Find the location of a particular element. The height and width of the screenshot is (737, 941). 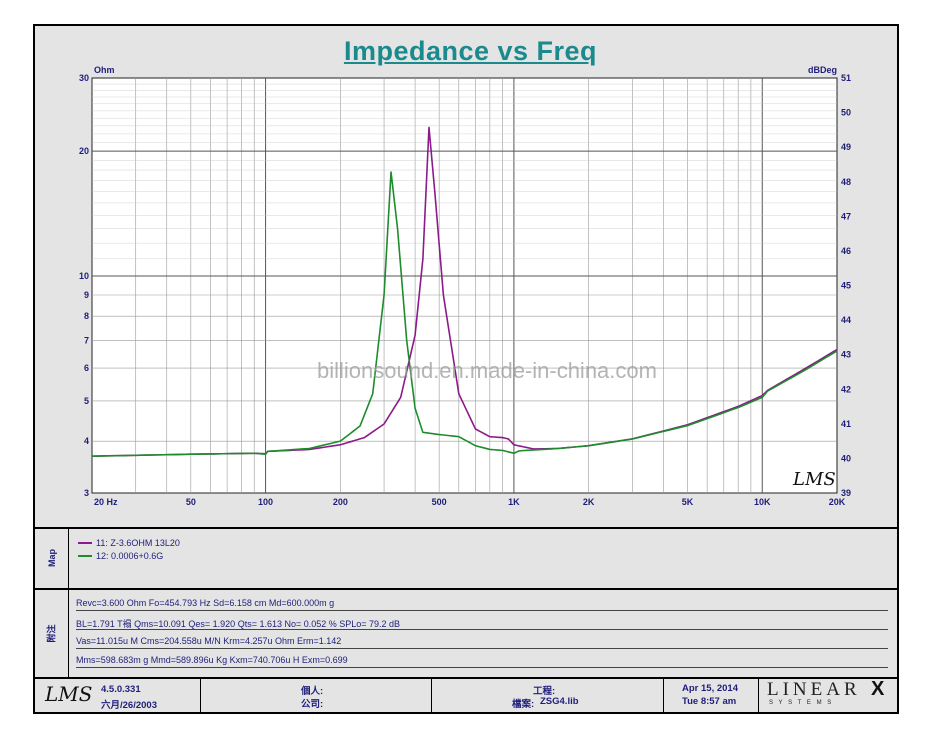

x-tick-label: 500 is located at coordinates (439, 502).